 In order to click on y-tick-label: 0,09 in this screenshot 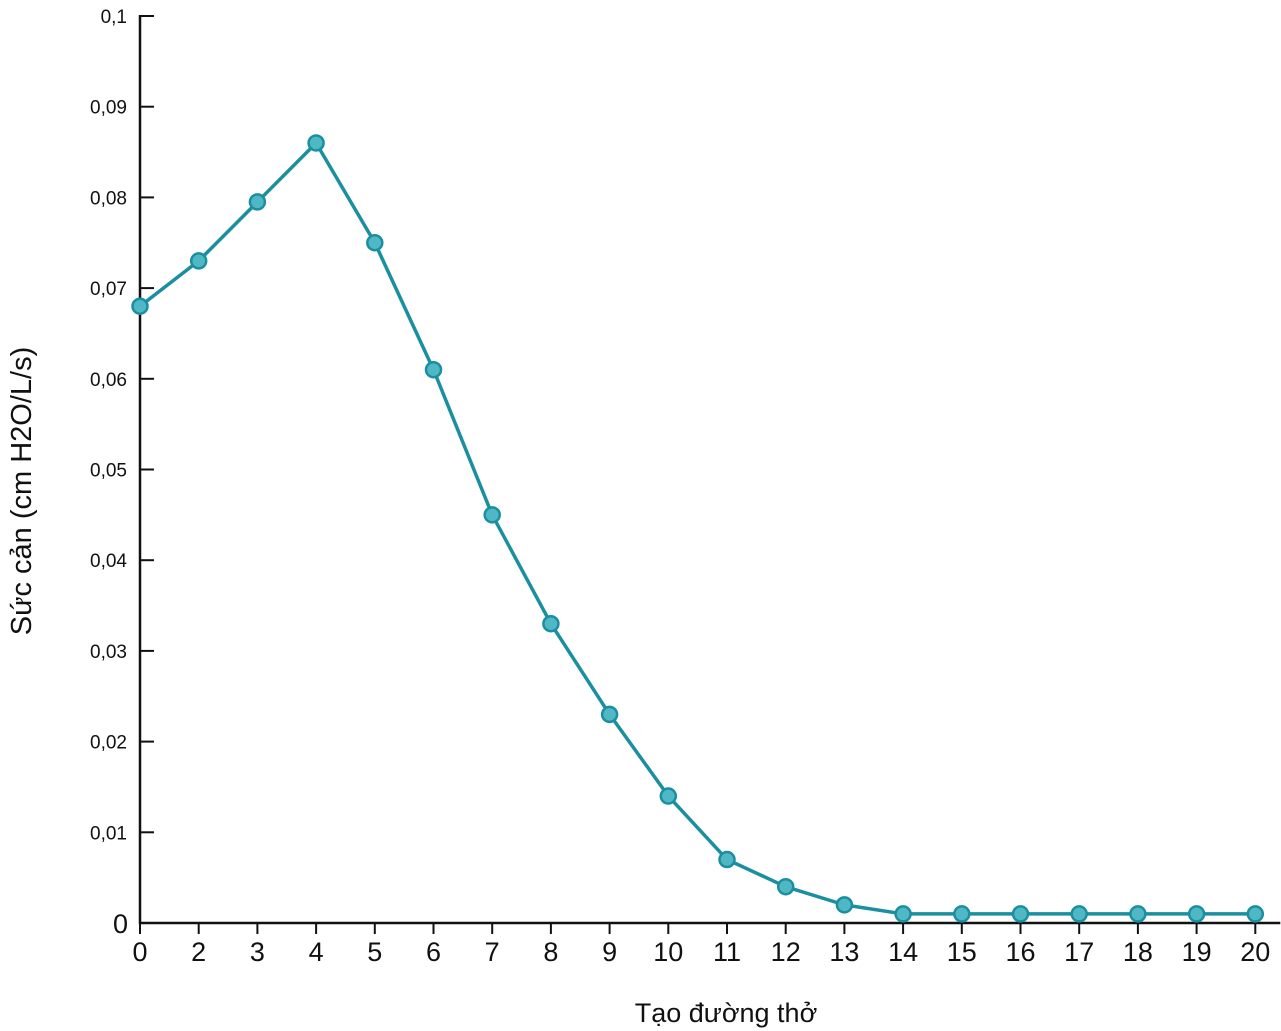, I will do `click(108, 108)`.